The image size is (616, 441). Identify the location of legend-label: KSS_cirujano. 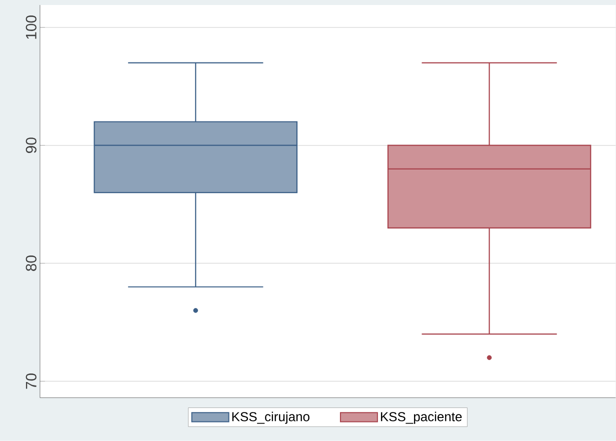
(271, 418).